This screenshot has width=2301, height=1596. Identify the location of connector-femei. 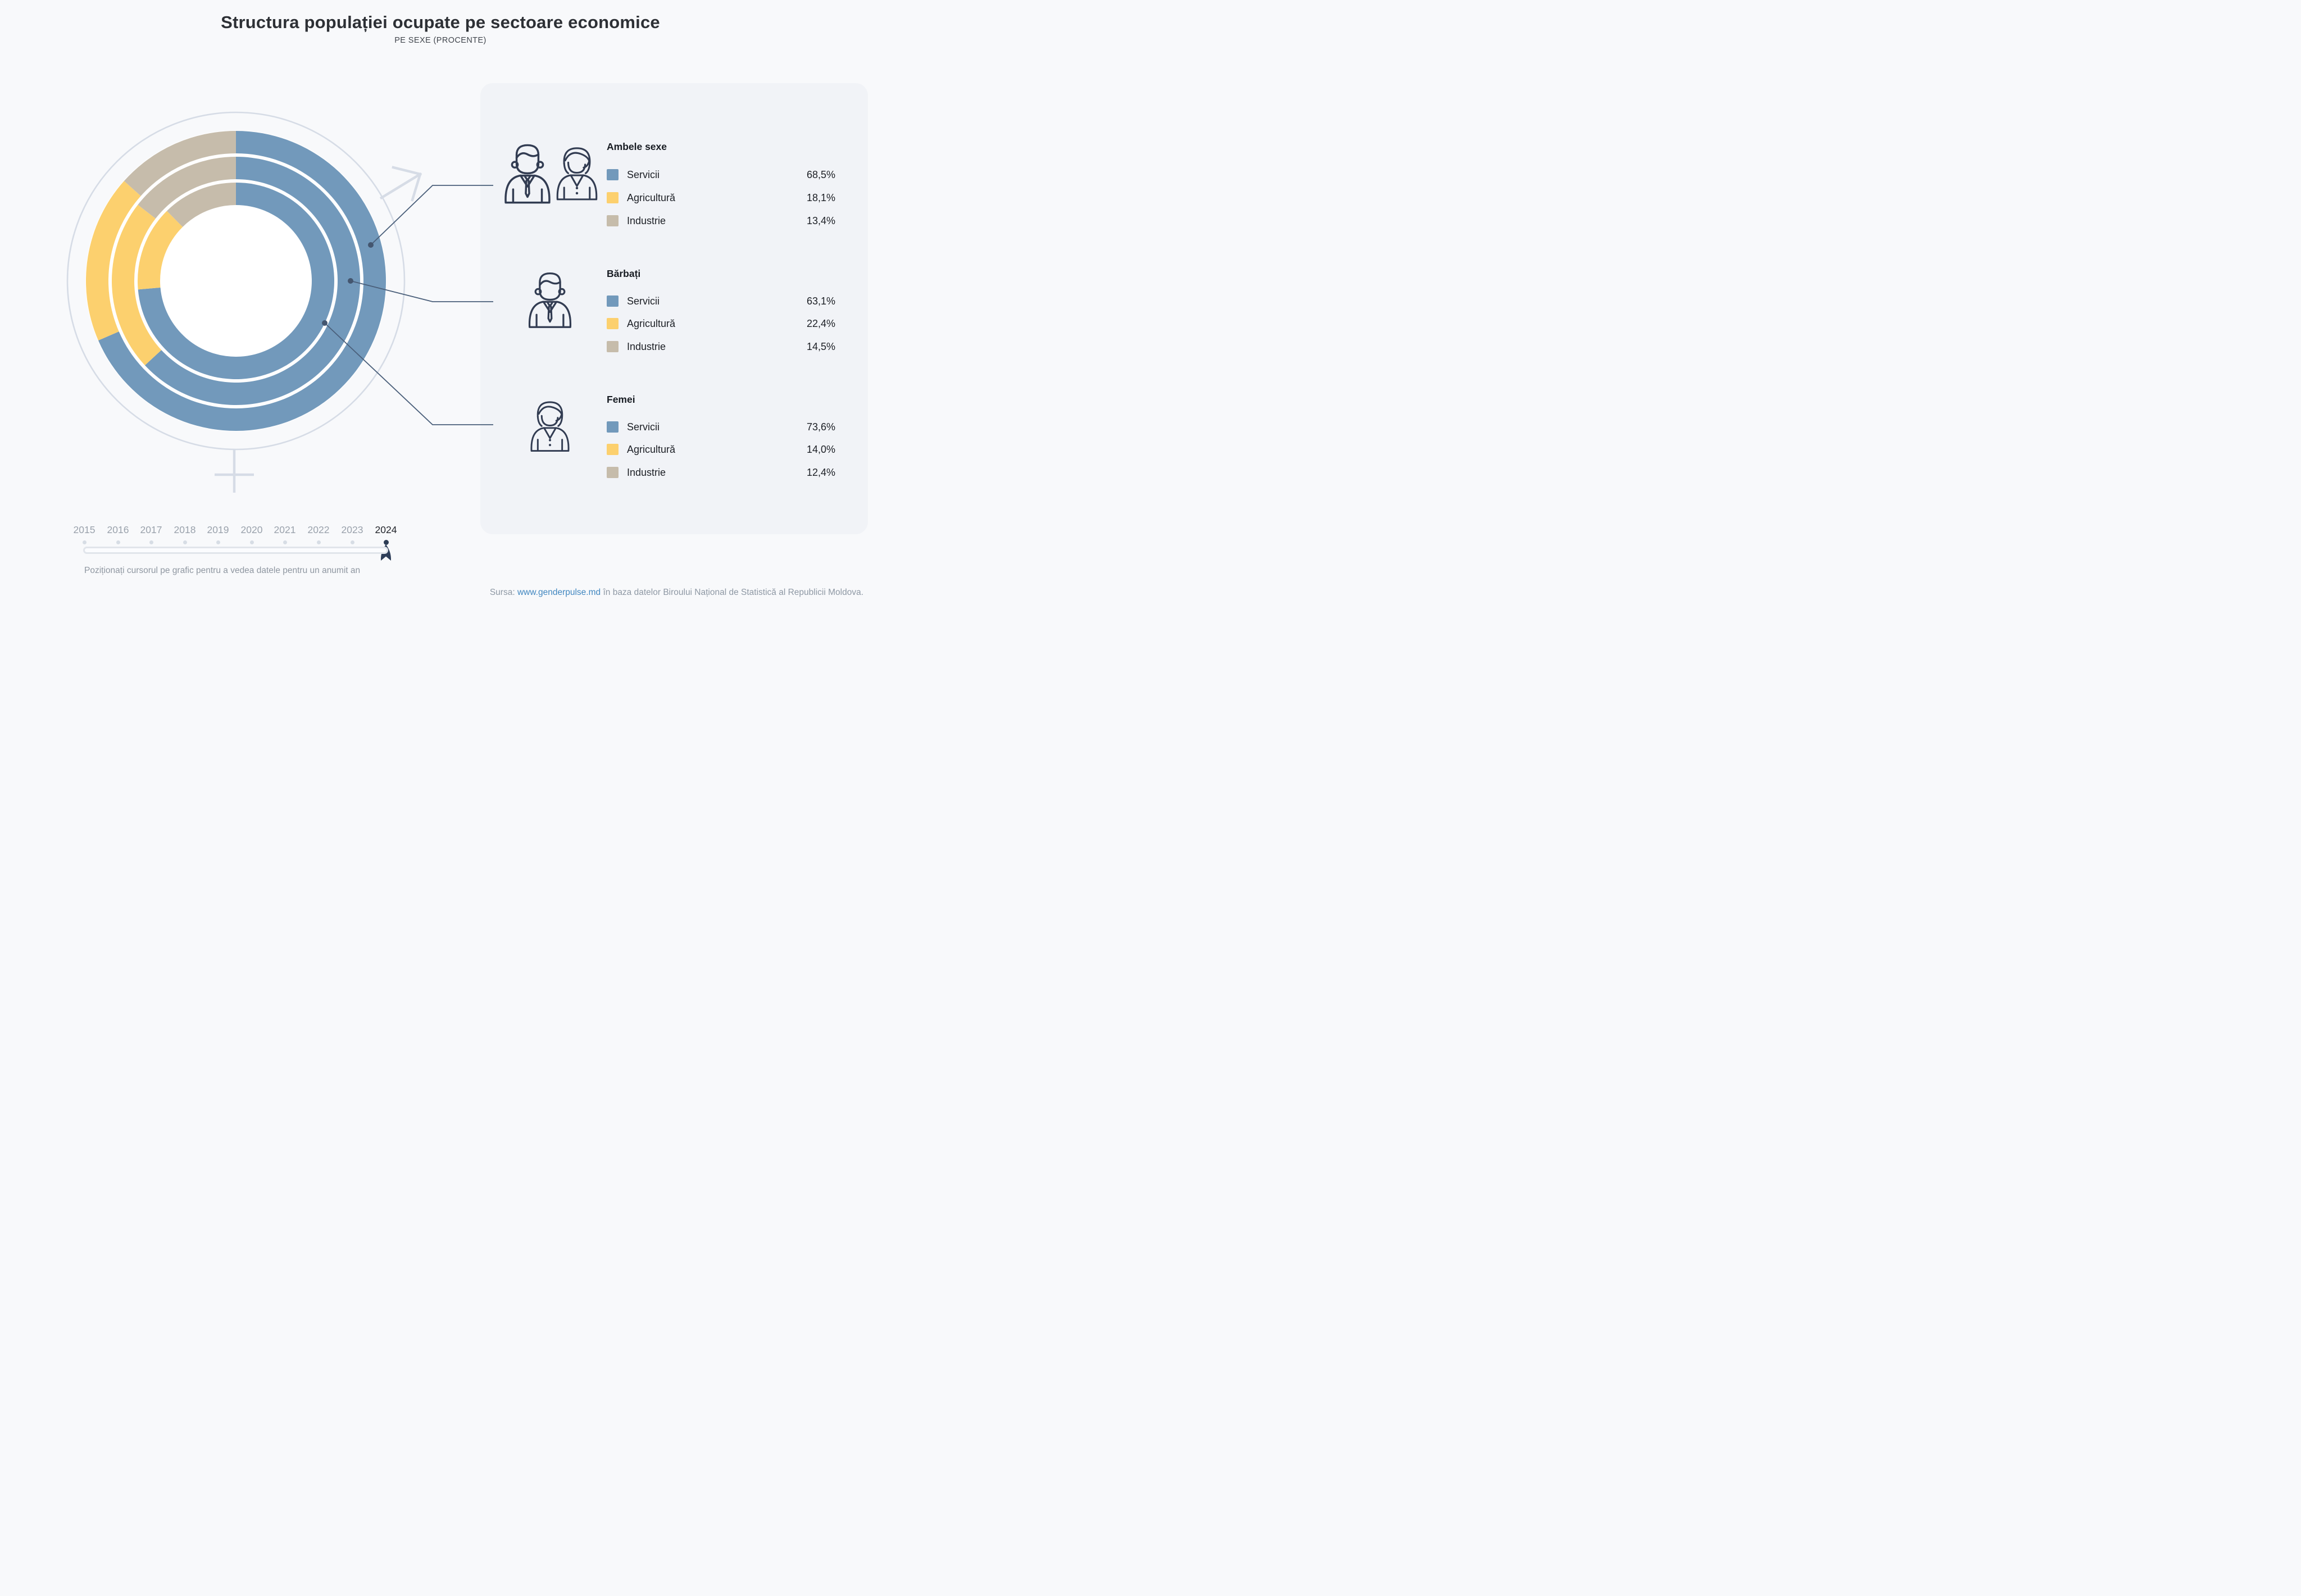
(409, 373).